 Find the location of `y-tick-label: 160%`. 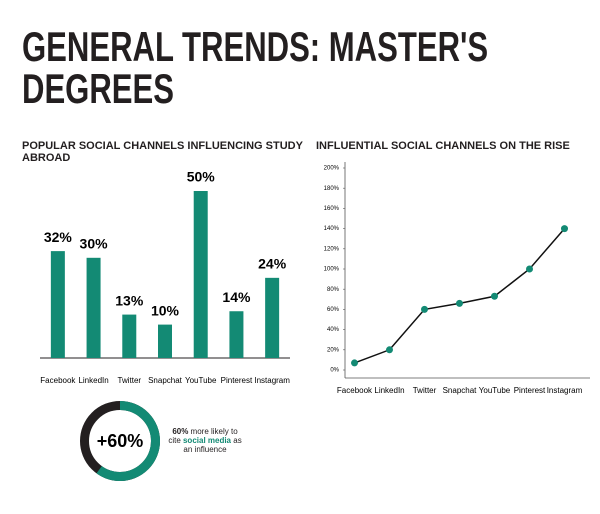

y-tick-label: 160% is located at coordinates (332, 209).